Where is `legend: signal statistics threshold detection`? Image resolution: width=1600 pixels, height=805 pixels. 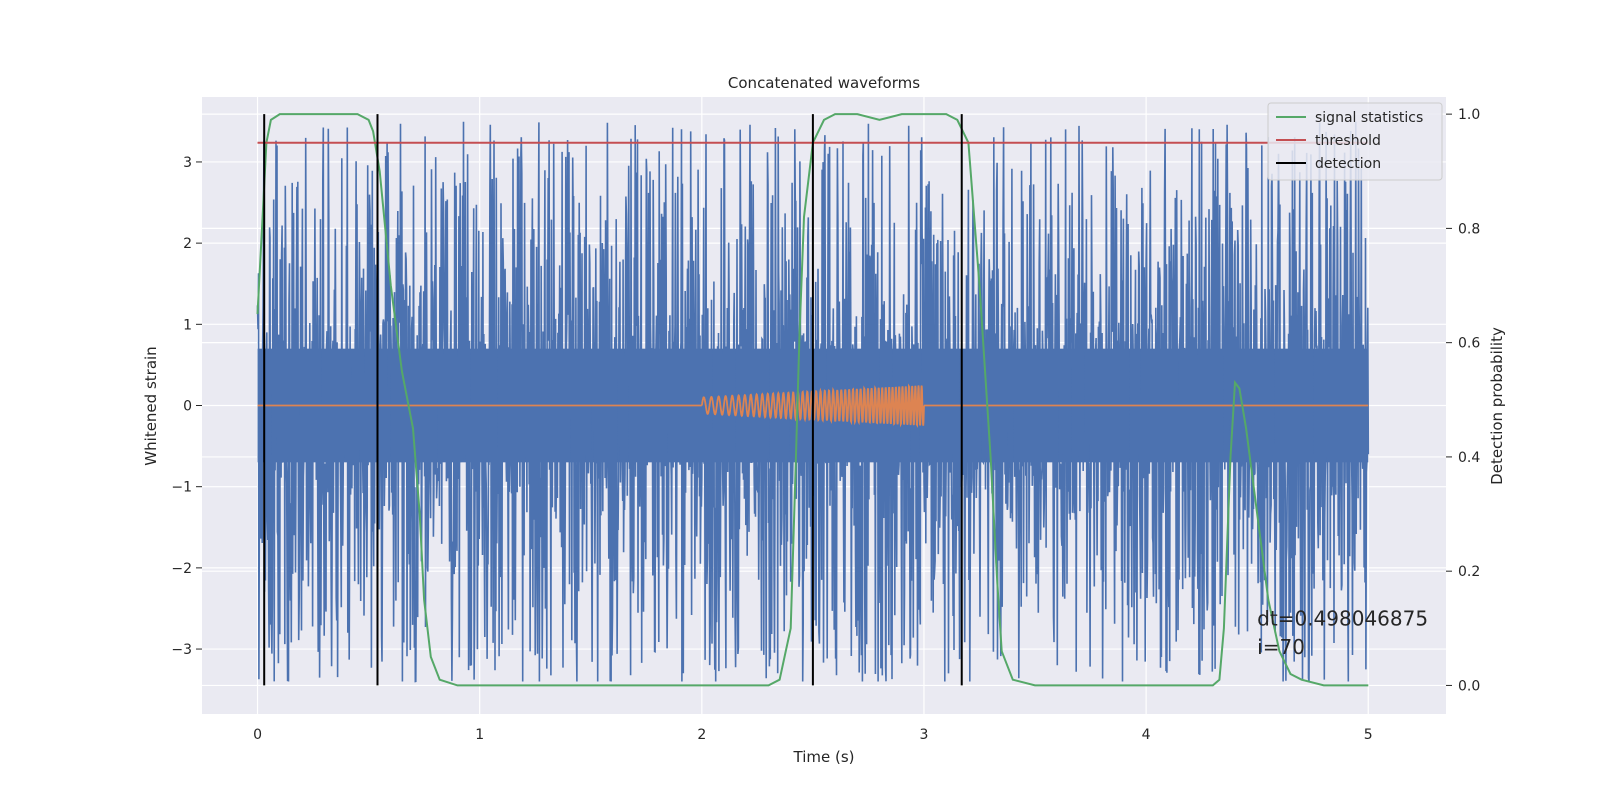 legend: signal statistics threshold detection is located at coordinates (1355, 141).